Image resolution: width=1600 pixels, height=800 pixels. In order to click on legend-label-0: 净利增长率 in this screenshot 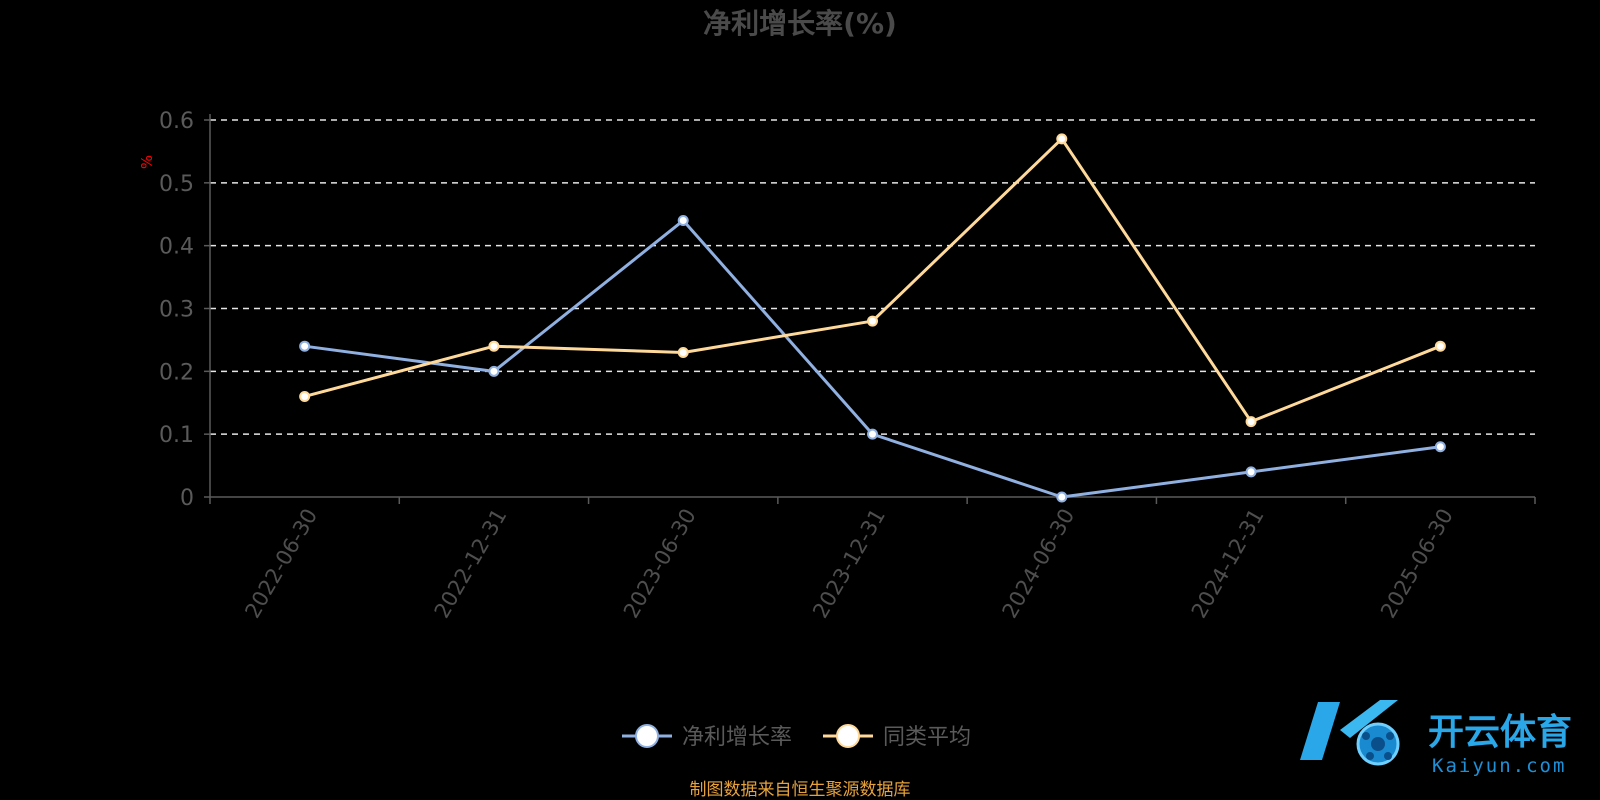, I will do `click(737, 737)`.